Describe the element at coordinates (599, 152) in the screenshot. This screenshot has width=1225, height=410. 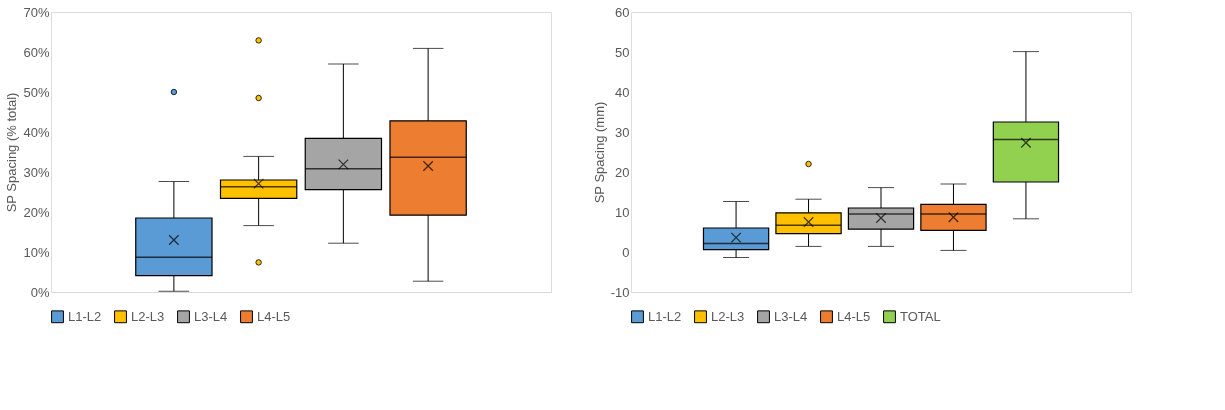
I see `y-axis-title: SP Spacing (mm)` at that location.